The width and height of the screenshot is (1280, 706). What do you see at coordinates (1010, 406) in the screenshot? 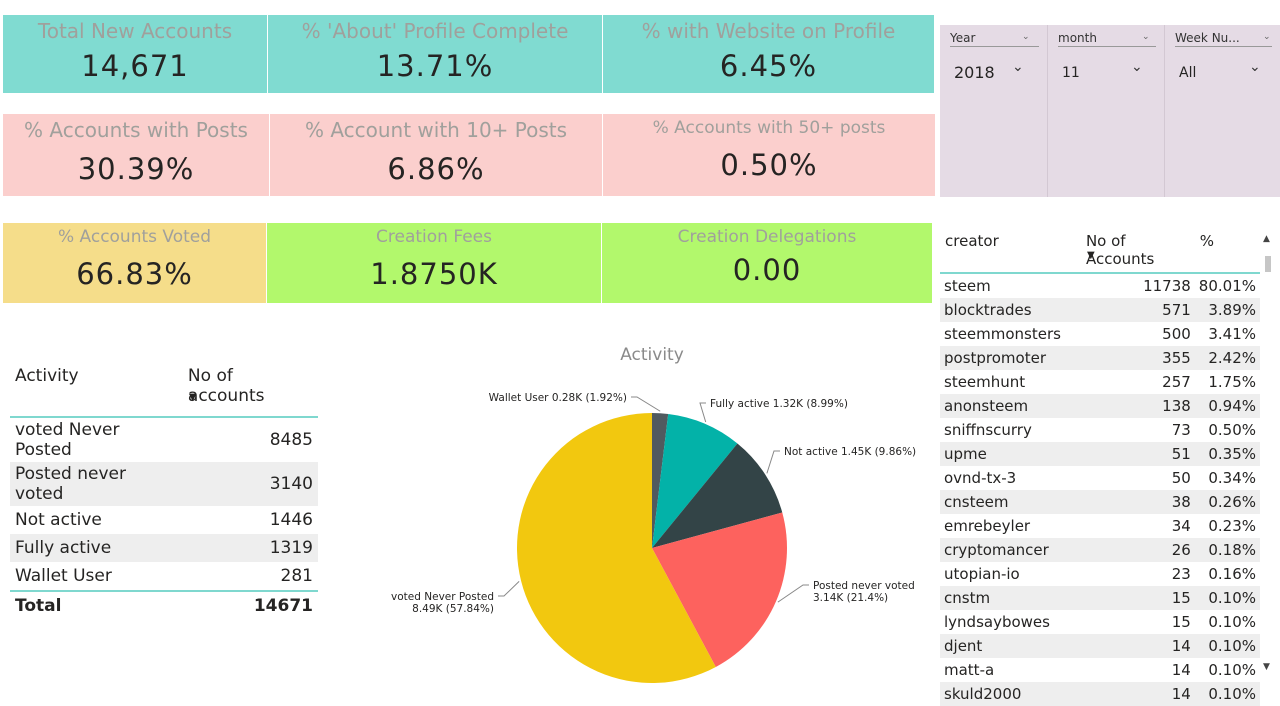
I see `creator-cell: anonsteem` at bounding box center [1010, 406].